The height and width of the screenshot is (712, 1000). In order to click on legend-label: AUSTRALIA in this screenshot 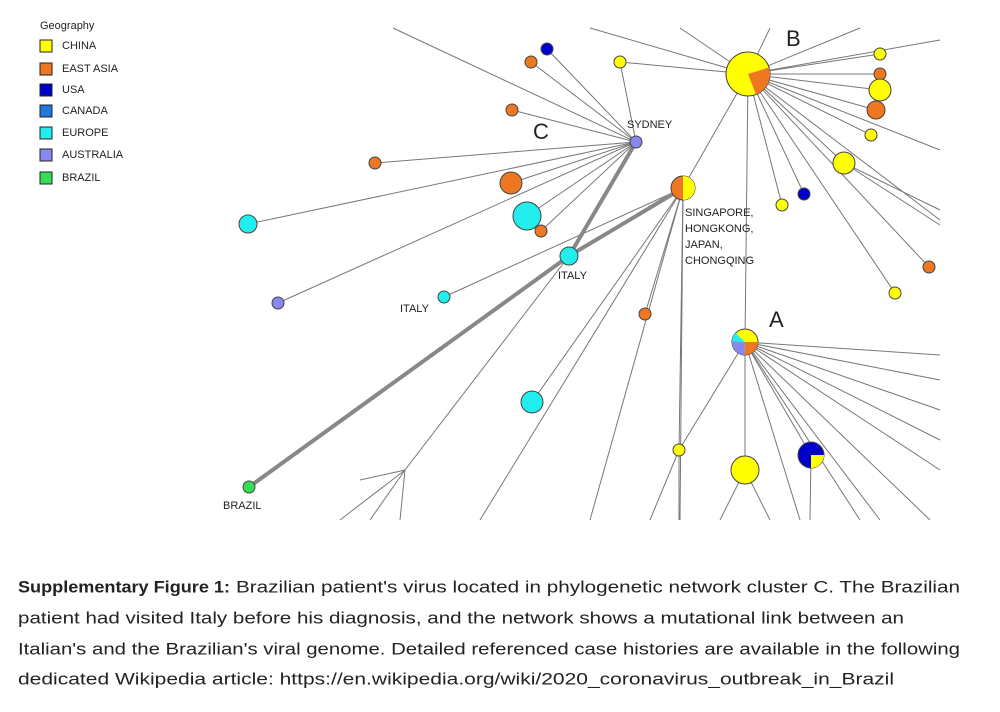, I will do `click(93, 155)`.